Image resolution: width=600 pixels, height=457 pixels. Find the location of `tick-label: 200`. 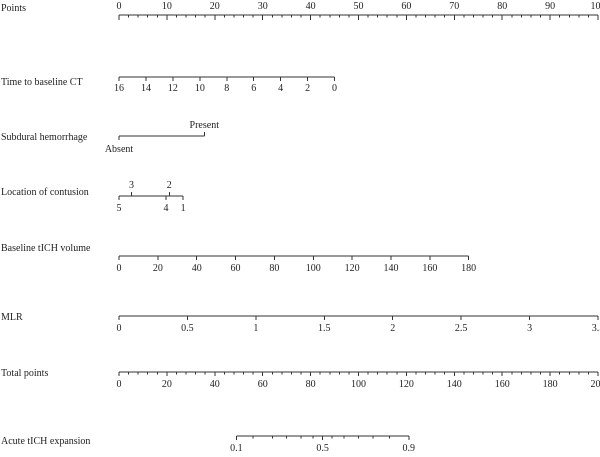

tick-label: 200 is located at coordinates (595, 384).